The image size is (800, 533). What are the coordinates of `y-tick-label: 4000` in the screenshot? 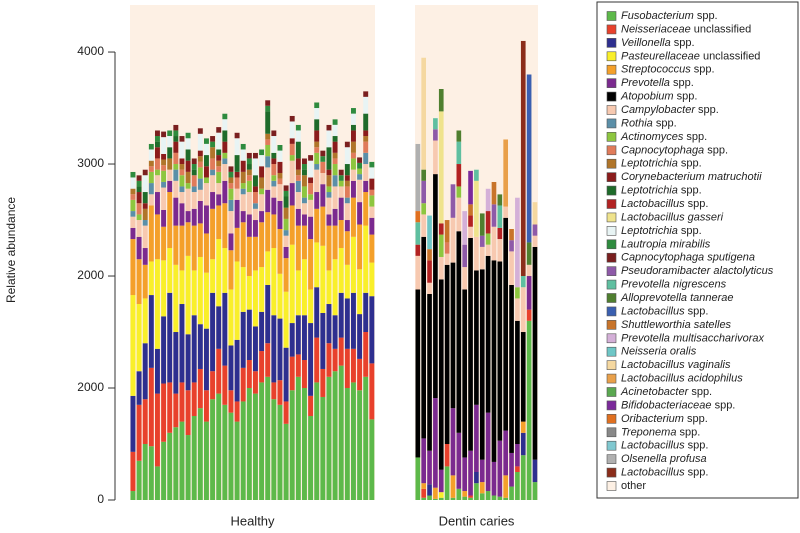 It's located at (90, 51).